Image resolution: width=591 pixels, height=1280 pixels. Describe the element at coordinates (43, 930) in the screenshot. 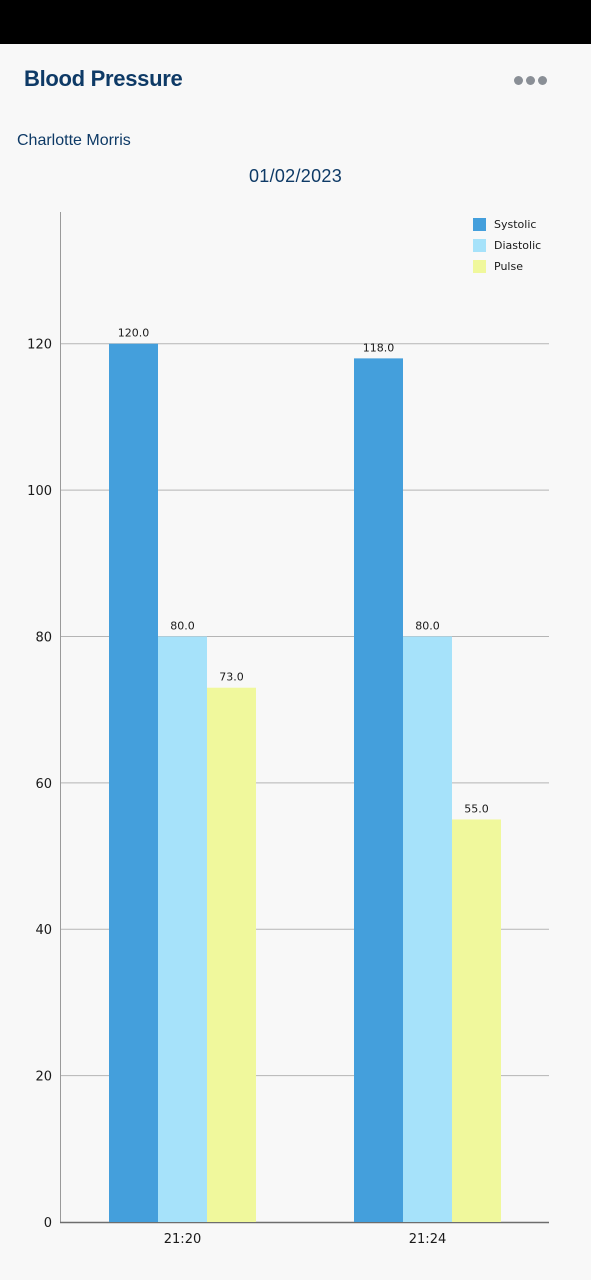

I see `y-tick-label: 40` at that location.